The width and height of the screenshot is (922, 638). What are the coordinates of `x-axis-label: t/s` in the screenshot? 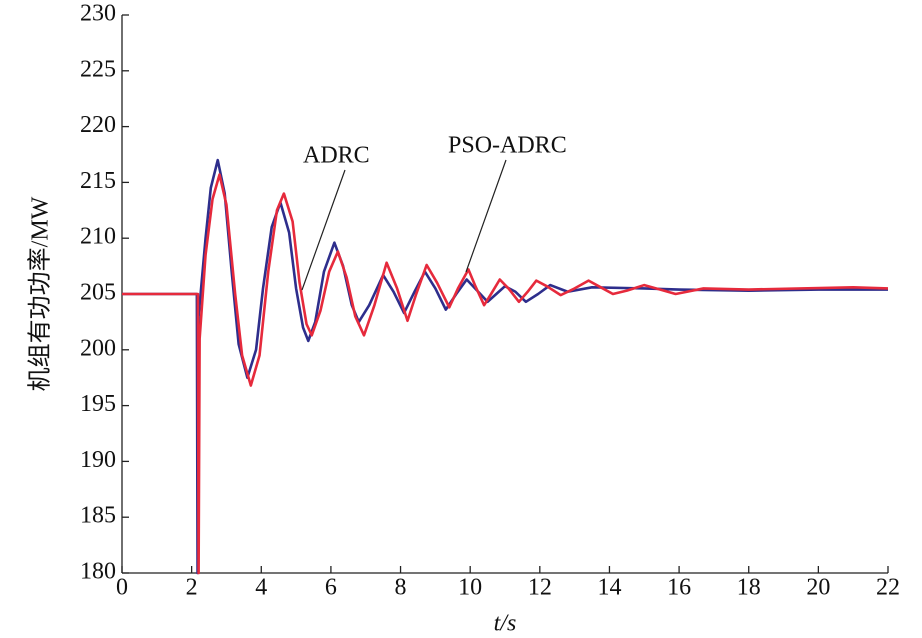 It's located at (505, 624).